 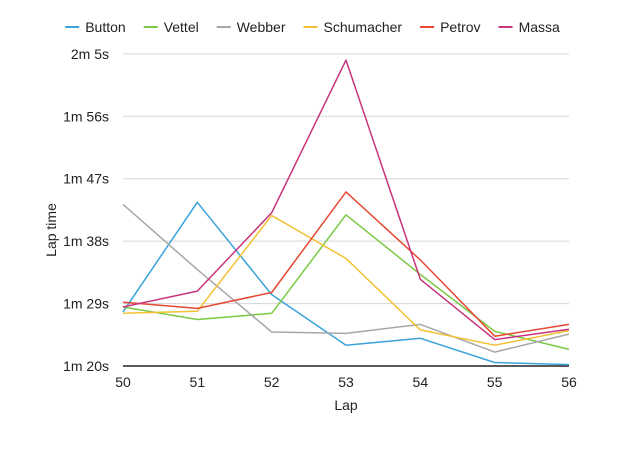 I want to click on x-tick-label: 56, so click(x=569, y=382).